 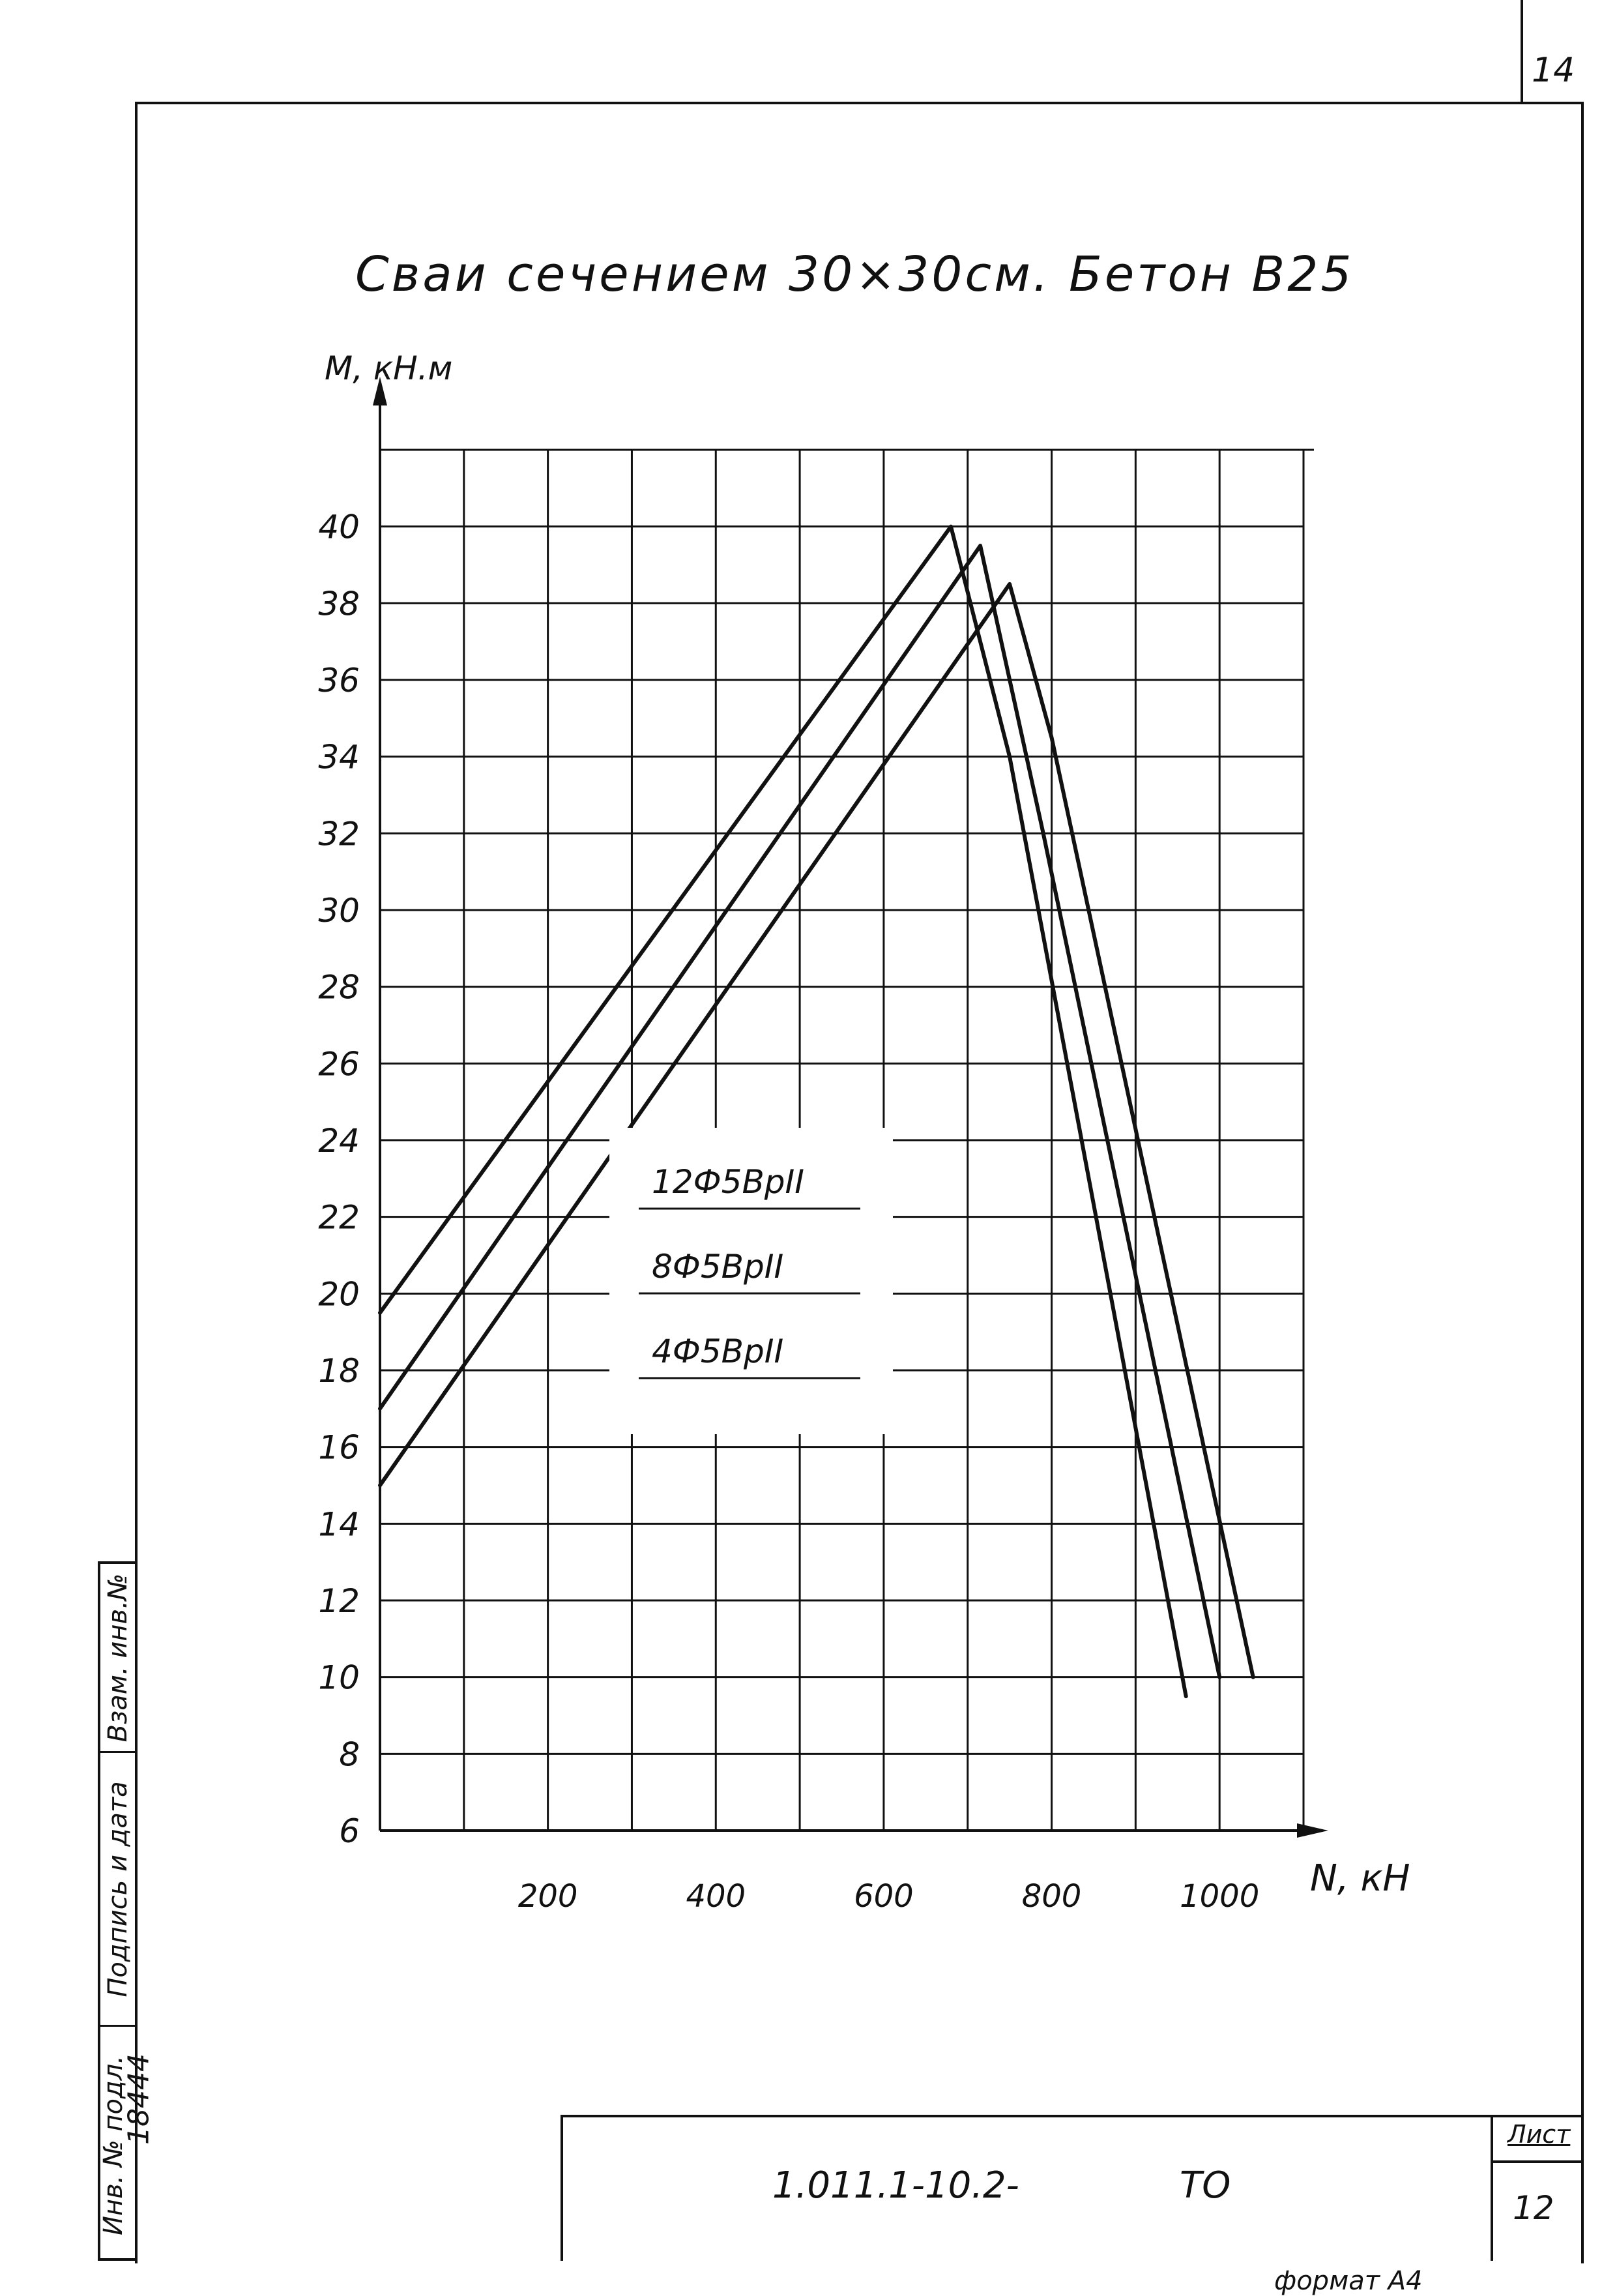 I want to click on sheet-label: Лист, so click(x=1540, y=2134).